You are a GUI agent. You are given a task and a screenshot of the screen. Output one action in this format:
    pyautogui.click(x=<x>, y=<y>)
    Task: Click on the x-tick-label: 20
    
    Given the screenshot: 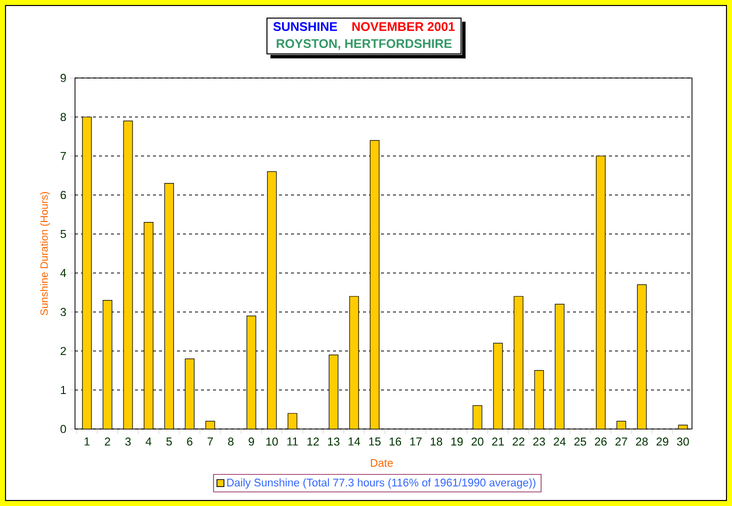 What is the action you would take?
    pyautogui.click(x=478, y=442)
    